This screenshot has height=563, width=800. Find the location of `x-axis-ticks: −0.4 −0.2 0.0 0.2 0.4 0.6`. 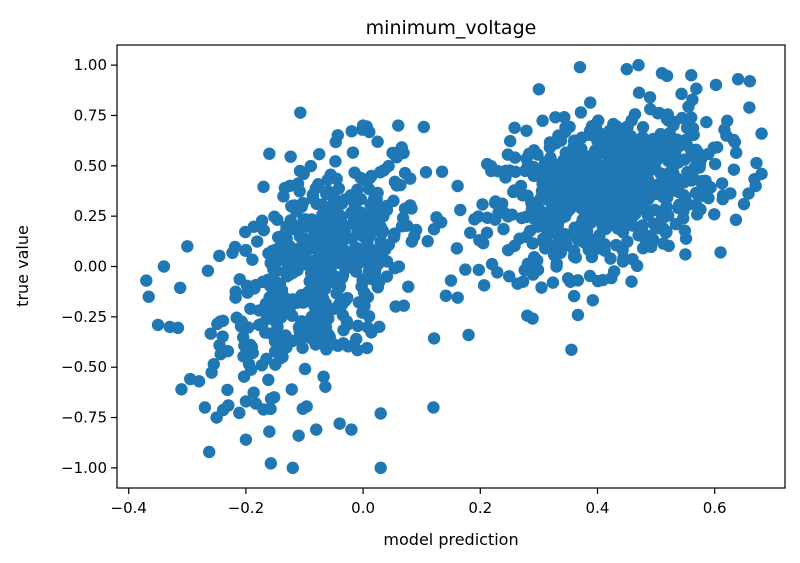

x-axis-ticks: −0.4 −0.2 0.0 0.2 0.4 0.6 is located at coordinates (419, 502).